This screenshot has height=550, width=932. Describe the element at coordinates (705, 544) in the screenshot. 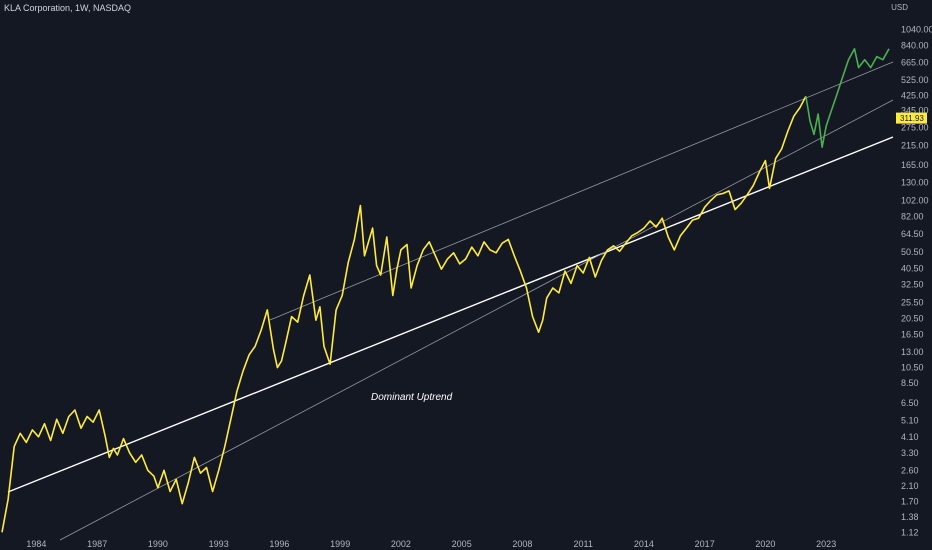

I see `x-tick-label: 2017` at that location.